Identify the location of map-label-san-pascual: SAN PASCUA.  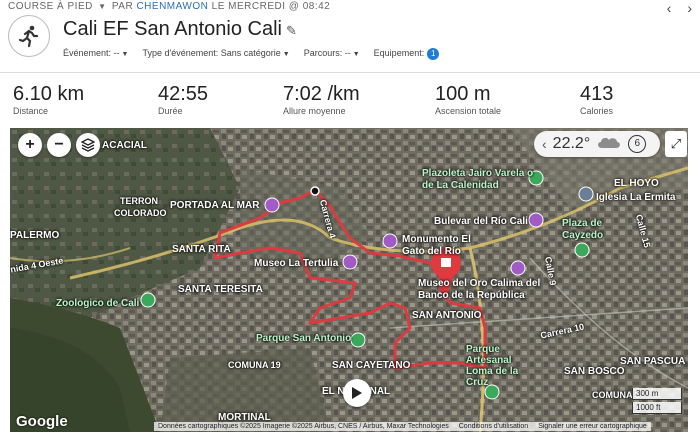
(653, 361).